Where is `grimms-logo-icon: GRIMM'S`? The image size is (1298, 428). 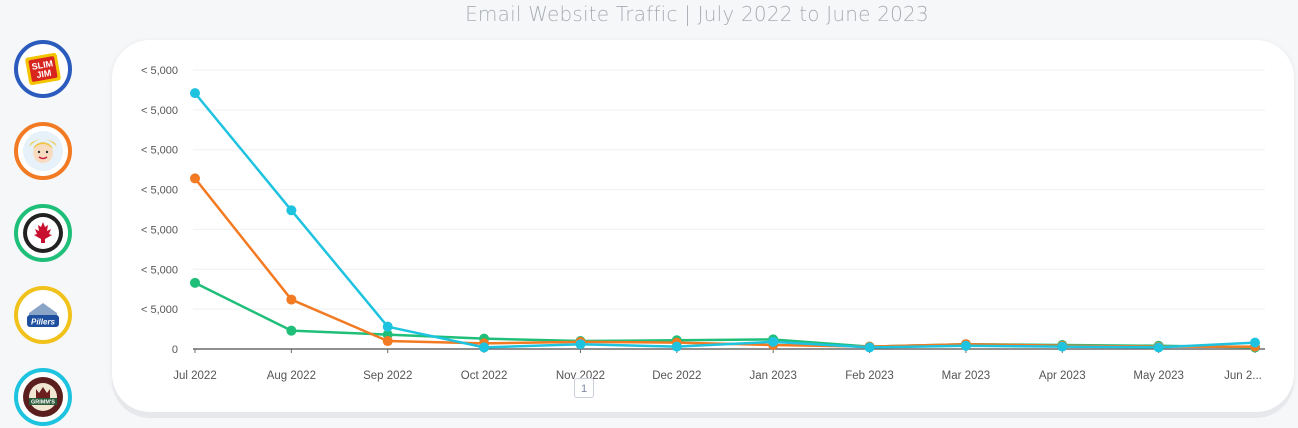 grimms-logo-icon: GRIMM'S is located at coordinates (43, 397).